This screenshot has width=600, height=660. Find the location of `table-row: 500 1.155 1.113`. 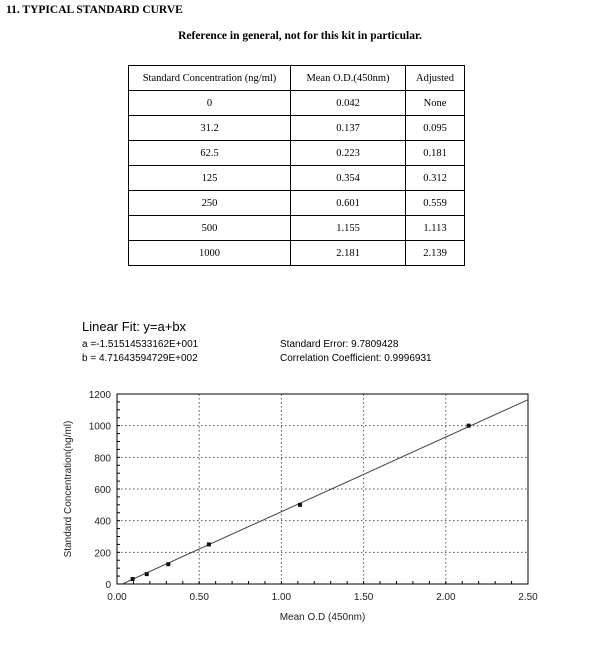

table-row: 500 1.155 1.113 is located at coordinates (296, 228).